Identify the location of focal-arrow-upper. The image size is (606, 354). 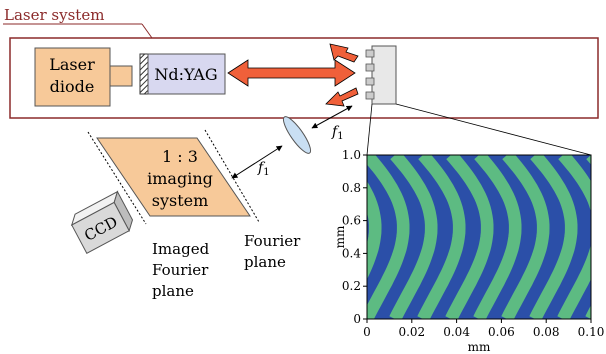
(332, 117).